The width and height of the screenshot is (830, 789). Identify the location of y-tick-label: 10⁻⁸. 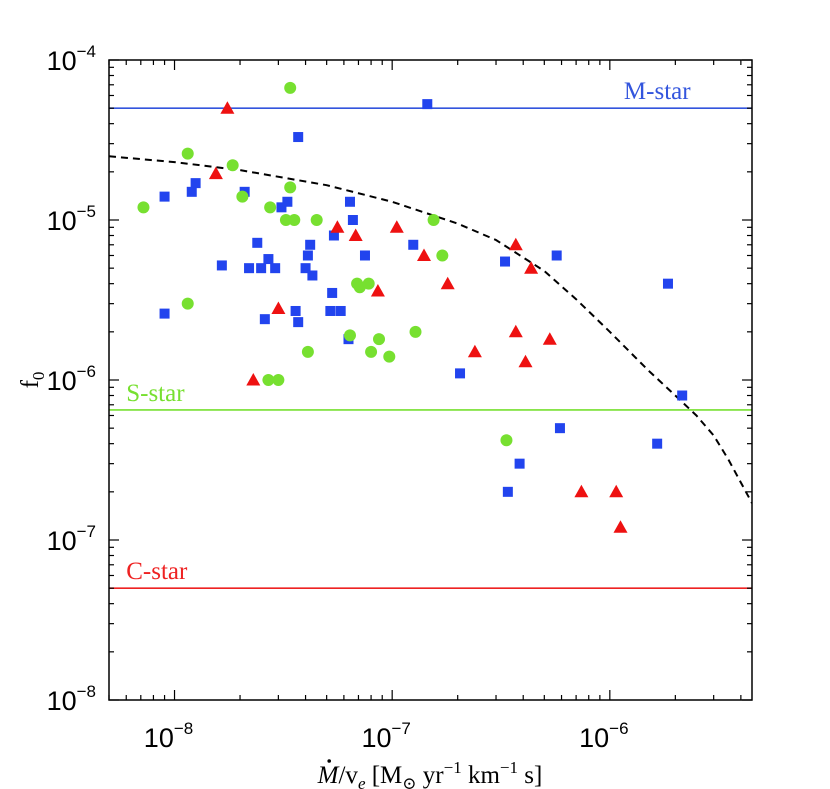
(71, 699).